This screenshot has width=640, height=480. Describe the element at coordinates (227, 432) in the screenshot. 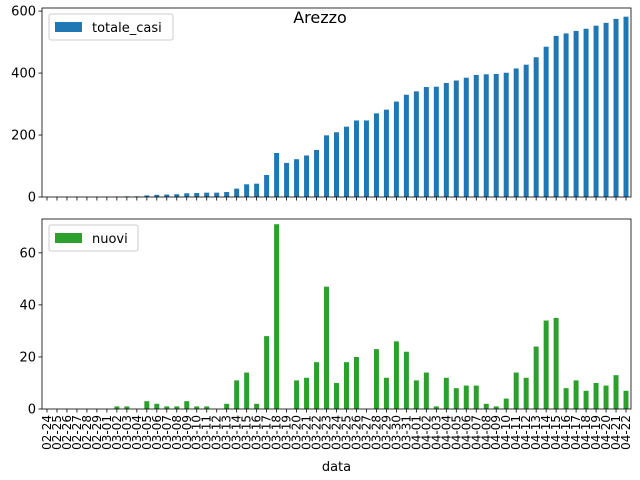

I see `x-tick-label: 03-13` at that location.